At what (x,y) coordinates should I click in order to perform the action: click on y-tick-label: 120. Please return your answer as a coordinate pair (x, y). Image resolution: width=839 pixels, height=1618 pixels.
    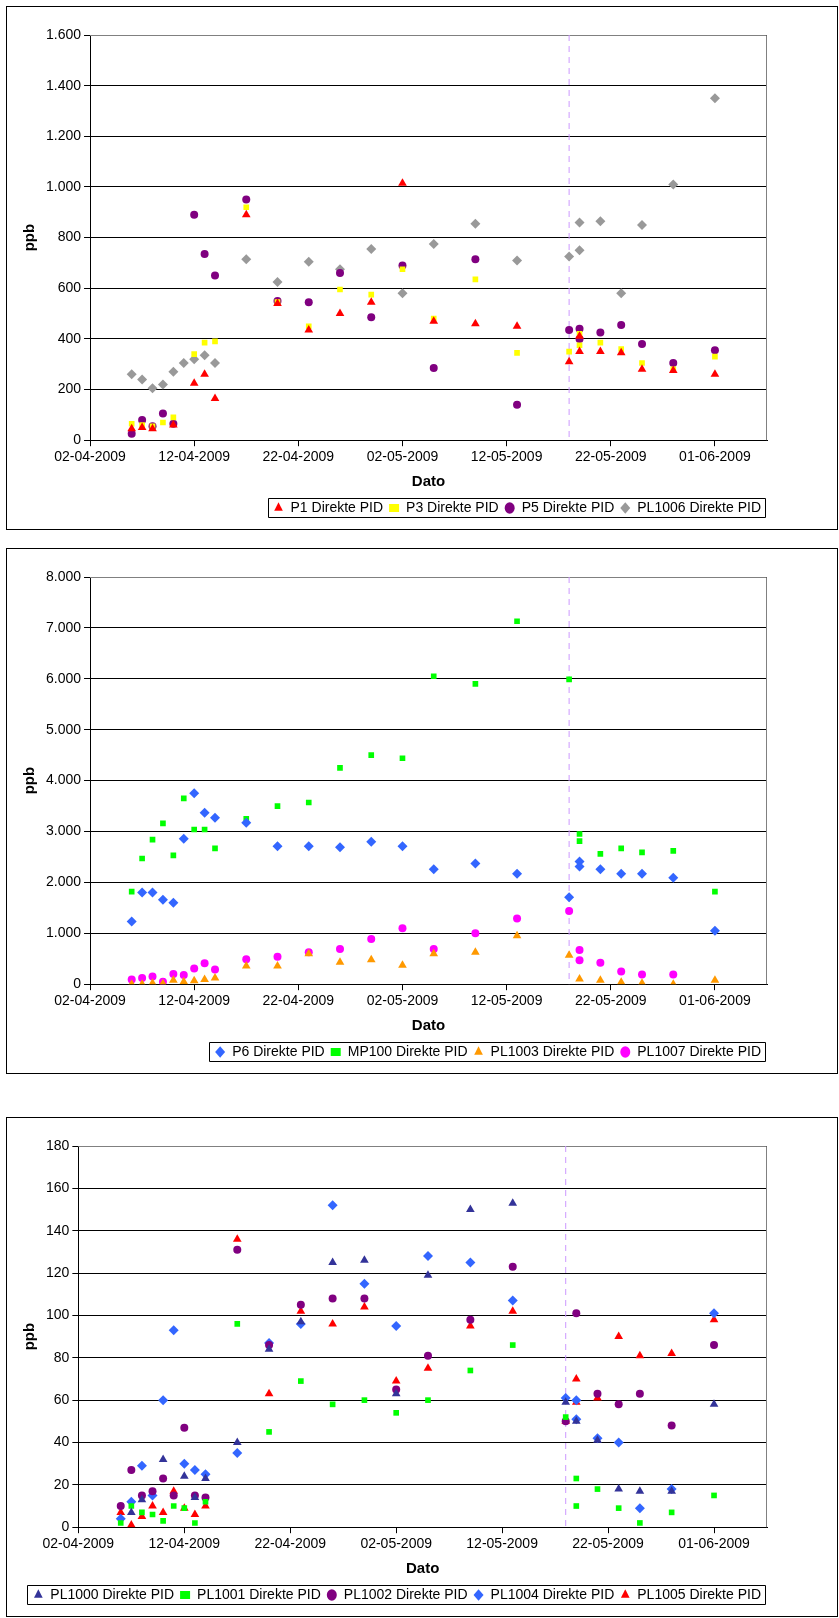
    Looking at the image, I should click on (58, 1271).